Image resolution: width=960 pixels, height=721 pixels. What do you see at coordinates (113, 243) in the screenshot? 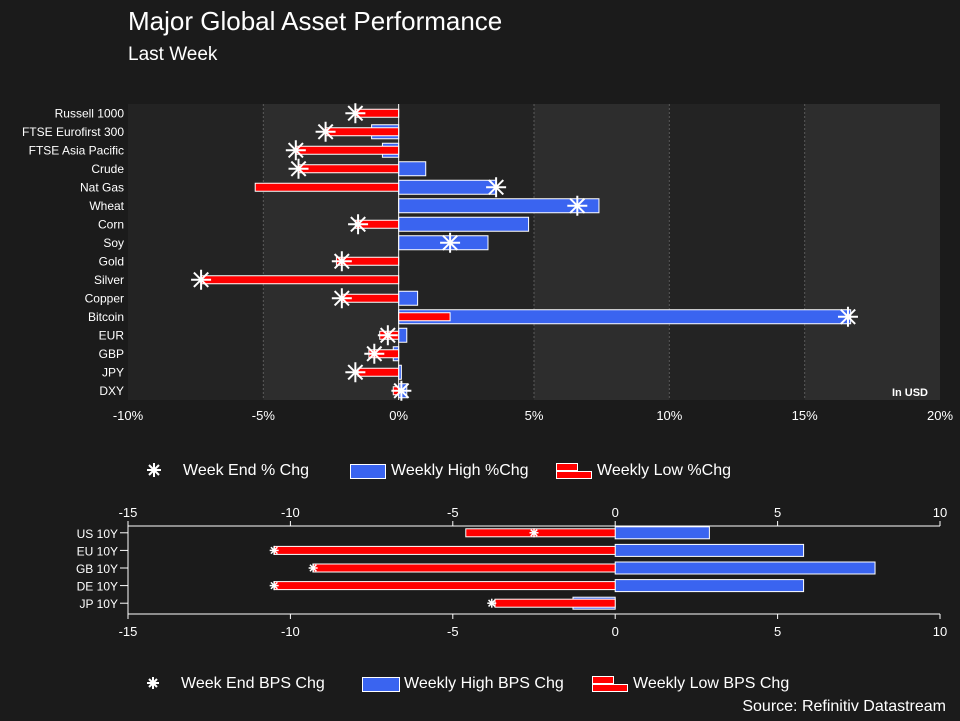
I see `category-label: Soy` at bounding box center [113, 243].